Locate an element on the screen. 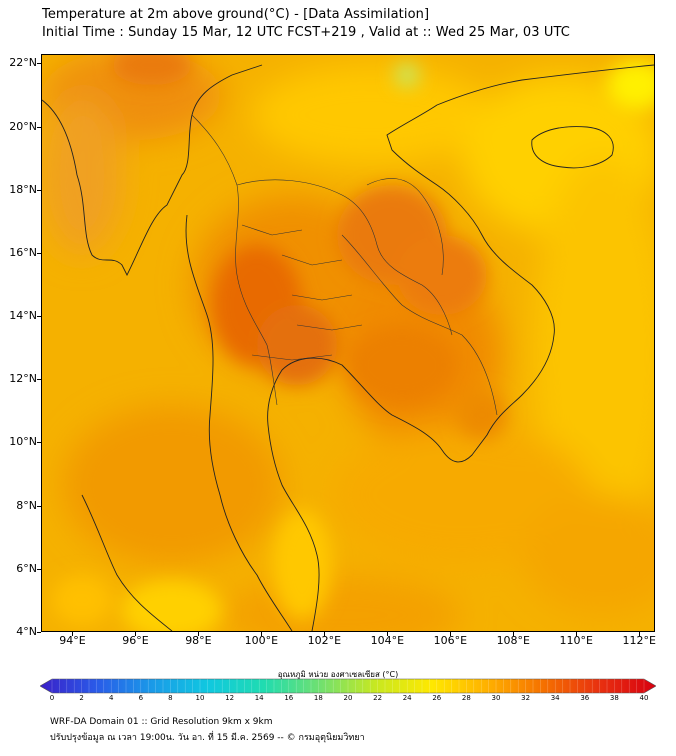 The width and height of the screenshot is (676, 756). colorbar-label: 38 is located at coordinates (614, 698).